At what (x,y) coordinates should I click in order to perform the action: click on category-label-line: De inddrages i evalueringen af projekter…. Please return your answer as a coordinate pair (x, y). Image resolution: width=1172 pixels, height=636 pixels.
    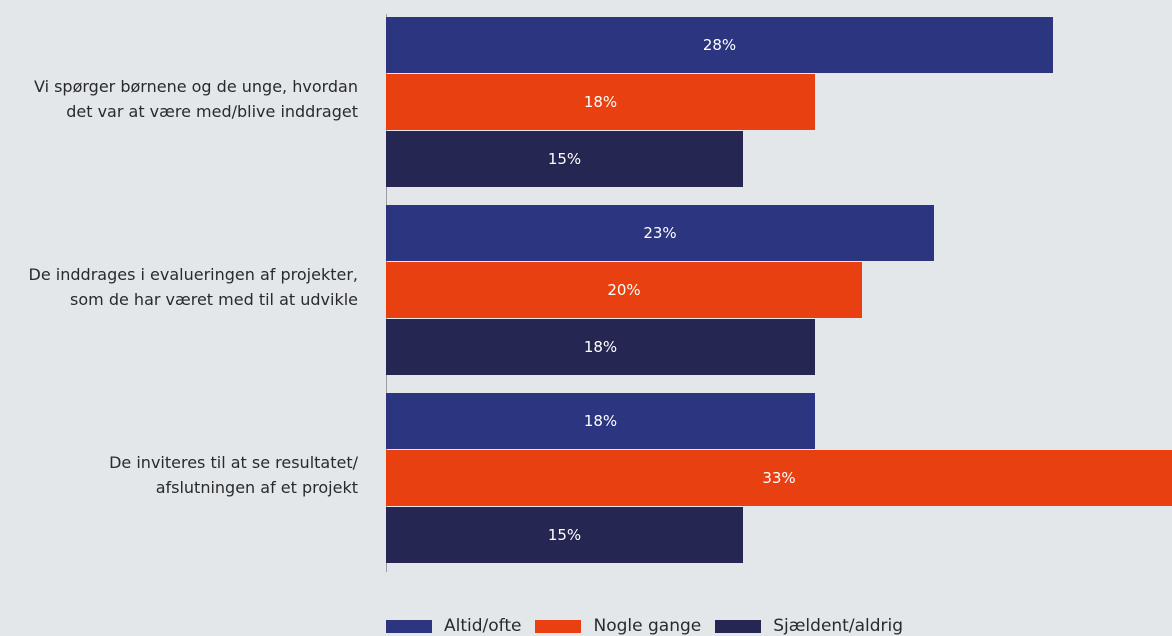
    Looking at the image, I should click on (193, 274).